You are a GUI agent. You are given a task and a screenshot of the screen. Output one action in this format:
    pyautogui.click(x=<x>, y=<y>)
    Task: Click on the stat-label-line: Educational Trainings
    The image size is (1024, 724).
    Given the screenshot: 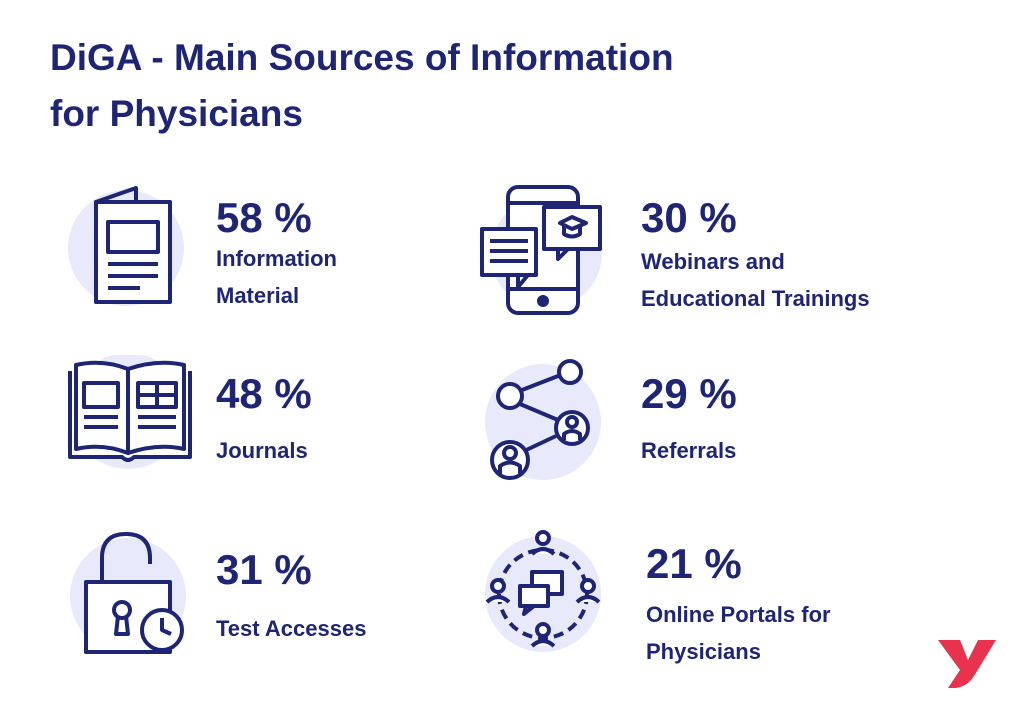 What is the action you would take?
    pyautogui.click(x=755, y=298)
    